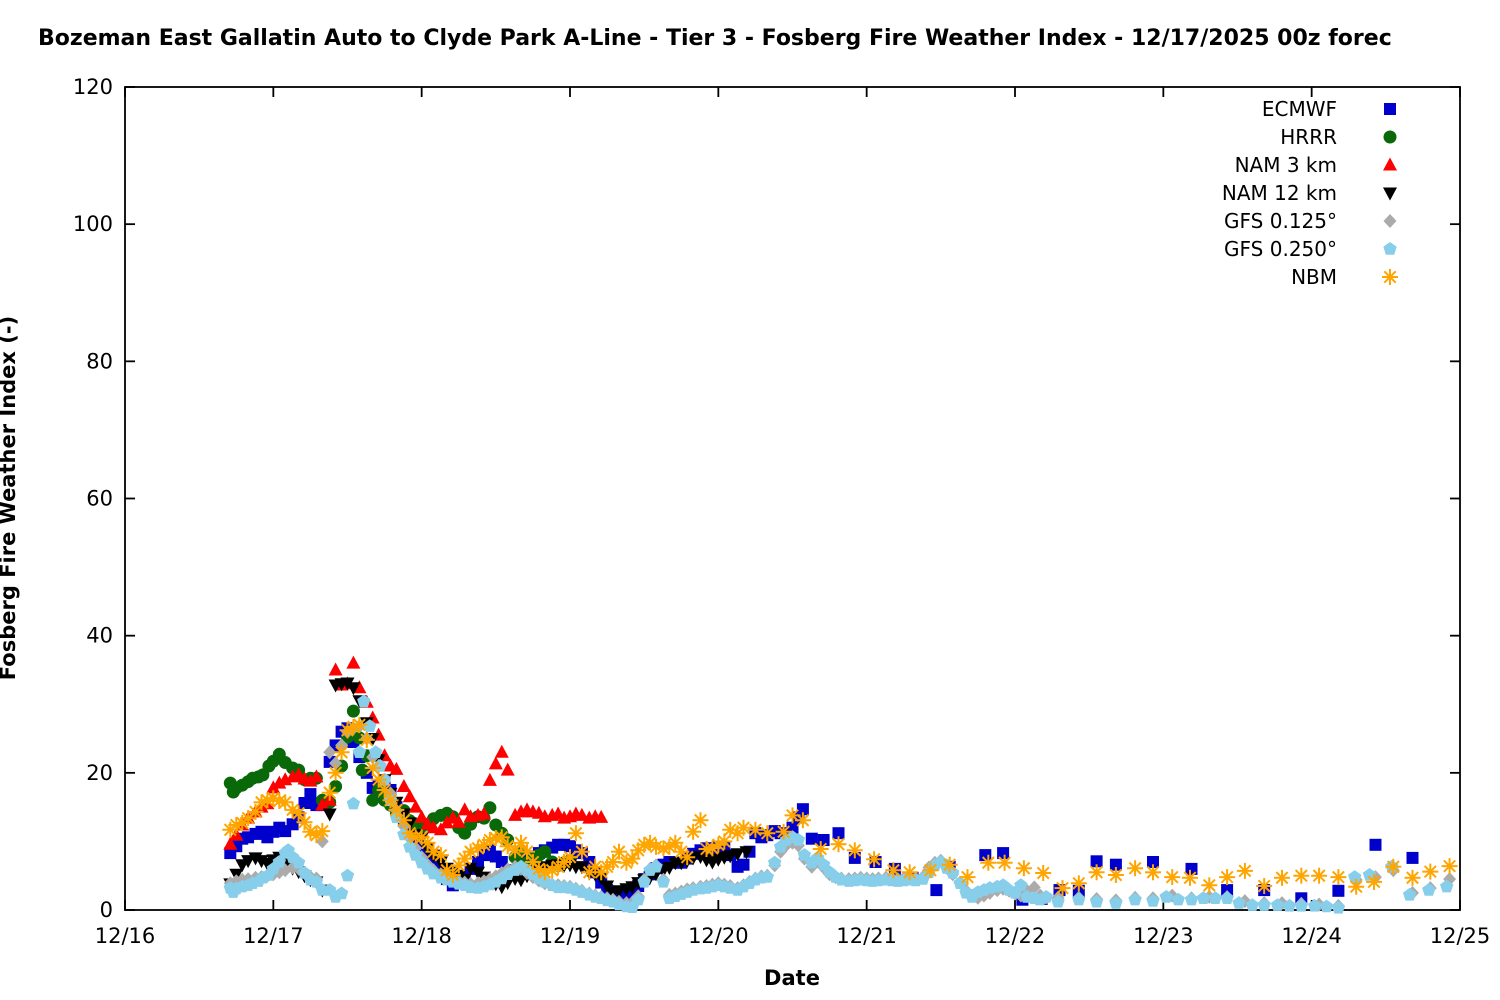  What do you see at coordinates (1314, 277) in the screenshot?
I see `legend-label: NBM` at bounding box center [1314, 277].